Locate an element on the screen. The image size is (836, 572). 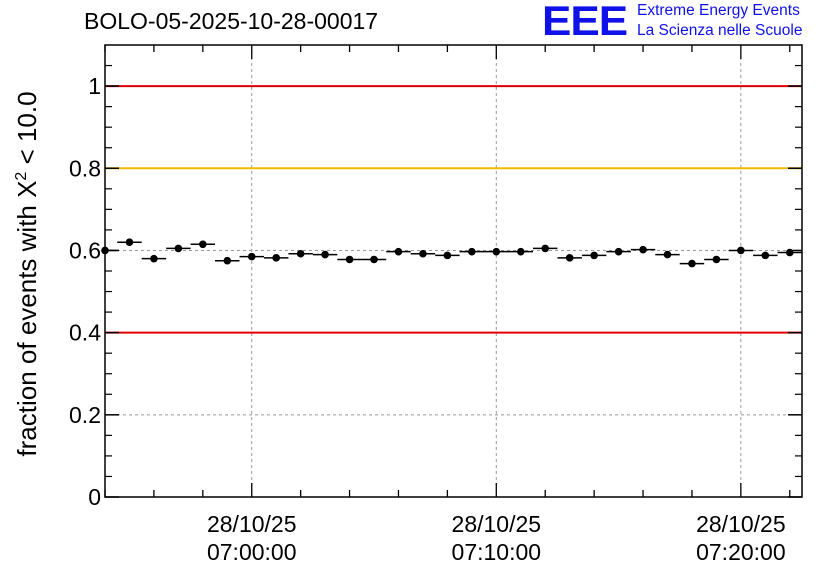
logo-subtitle-2: La Scienza nelle Scuole is located at coordinates (720, 30).